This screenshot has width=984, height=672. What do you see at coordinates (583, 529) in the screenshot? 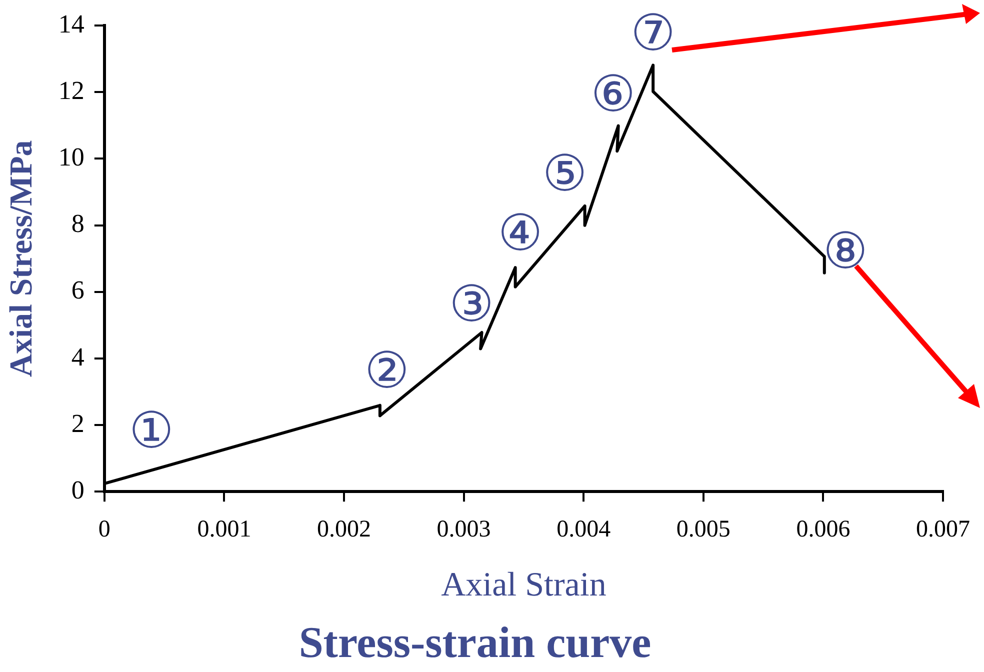
I see `x-tick-label: 0.004` at bounding box center [583, 529].